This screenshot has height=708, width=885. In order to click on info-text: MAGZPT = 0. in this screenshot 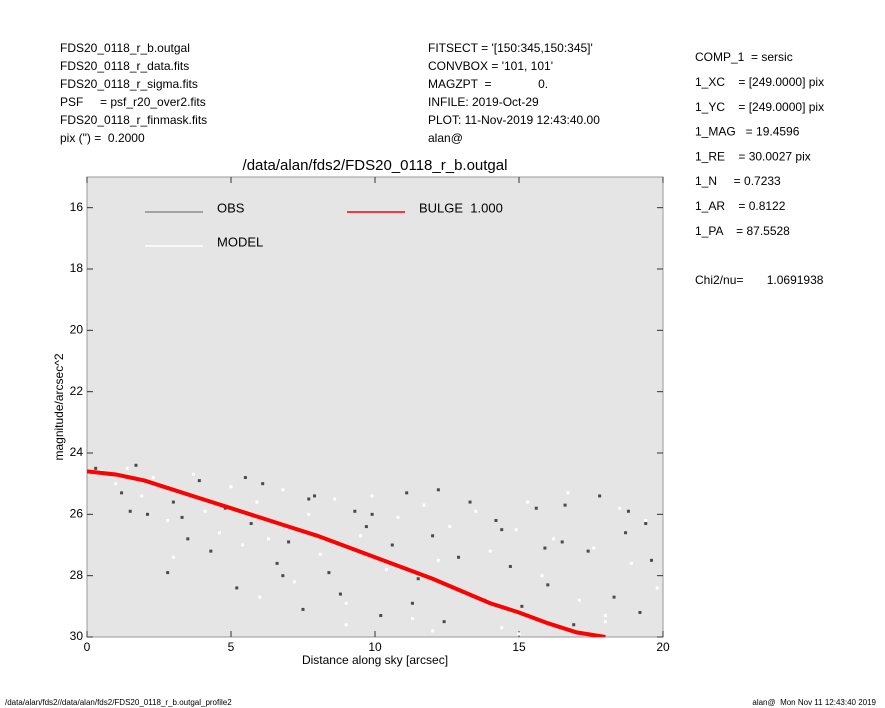, I will do `click(488, 84)`.